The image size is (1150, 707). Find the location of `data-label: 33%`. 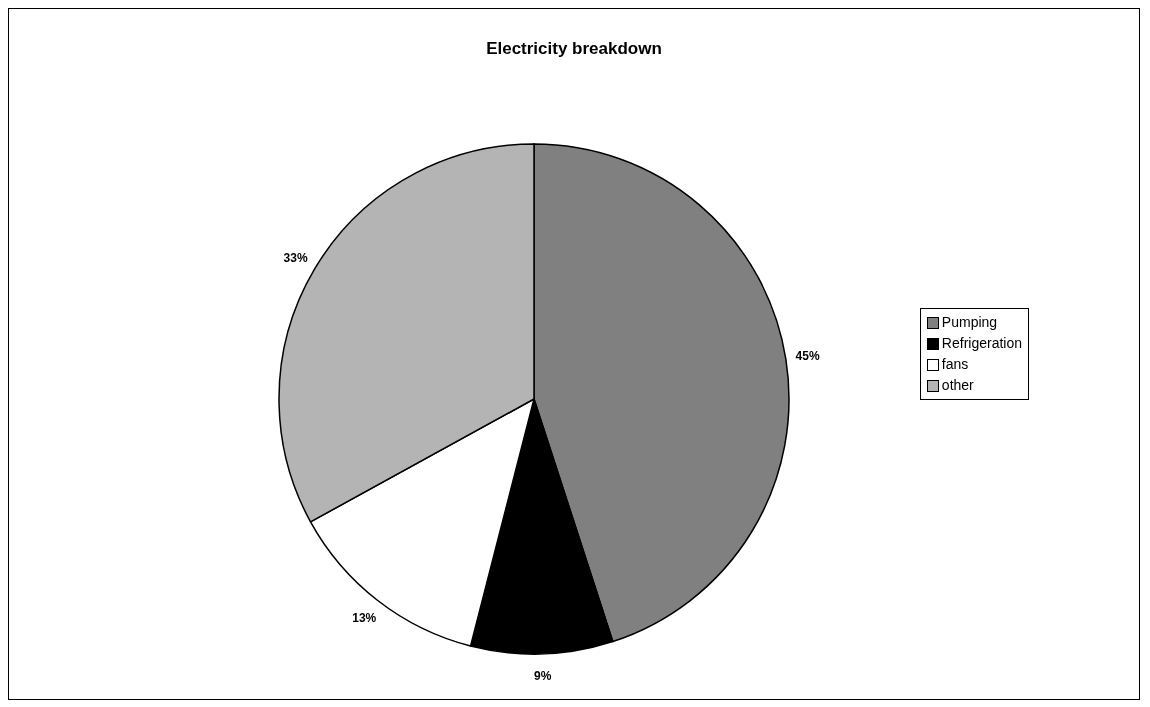

data-label: 33% is located at coordinates (295, 258).